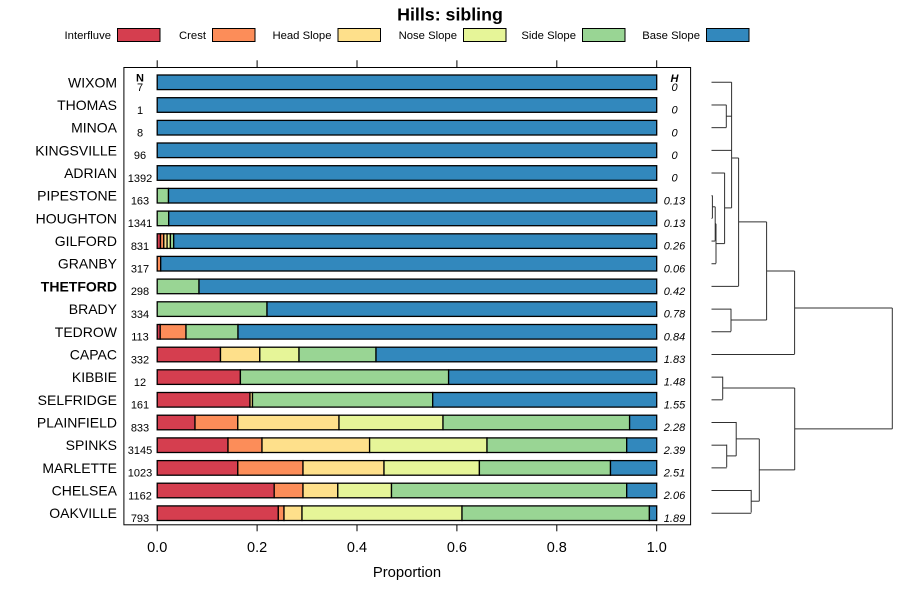 The image size is (900, 605). I want to click on svg-text: 1341, so click(140, 224).